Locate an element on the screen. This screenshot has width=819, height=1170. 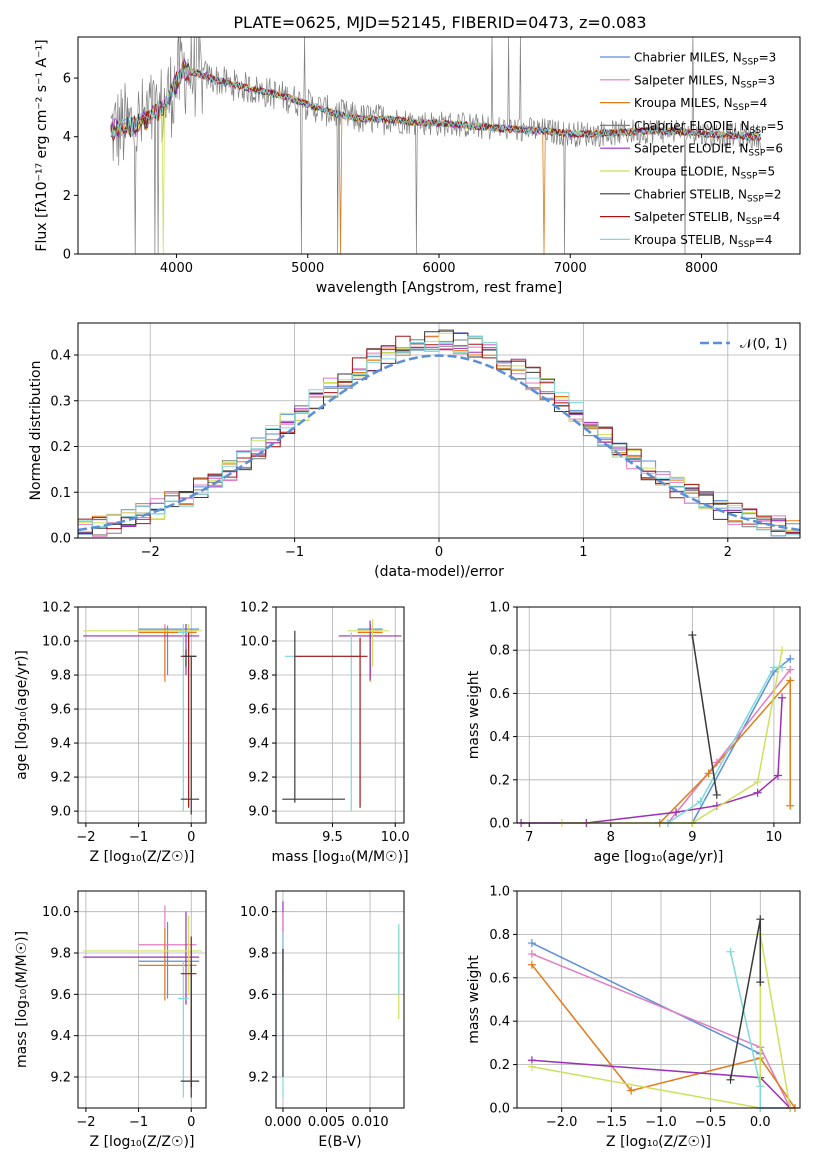
x-tick-label: 9 is located at coordinates (692, 837).